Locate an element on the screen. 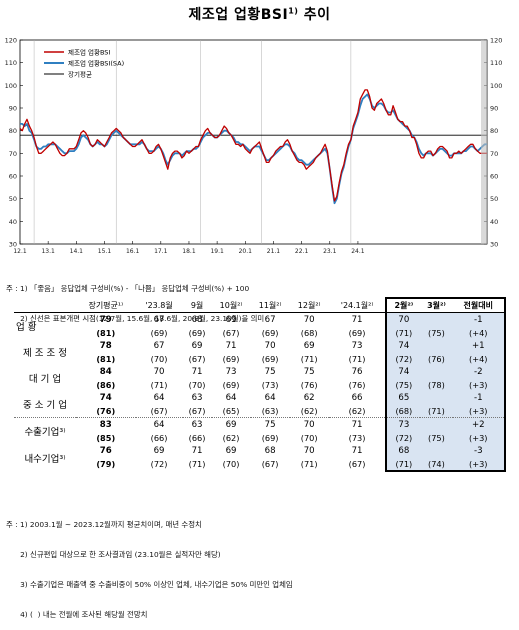 The image size is (519, 630). table-row: 수출기업³⁾ 83 64 63 69 75 70 71 73 +2 is located at coordinates (260, 430).